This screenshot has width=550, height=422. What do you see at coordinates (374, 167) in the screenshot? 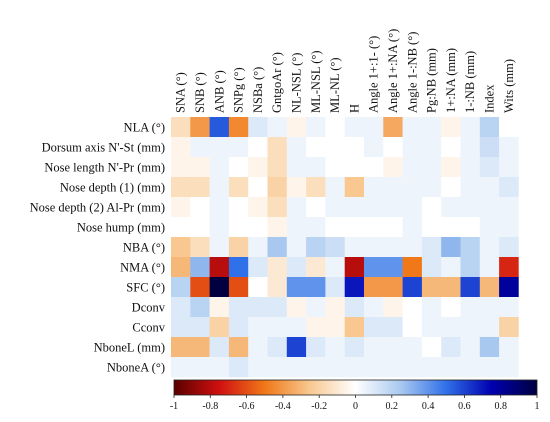
I see `heatmap-cell-r2-c10` at bounding box center [374, 167].